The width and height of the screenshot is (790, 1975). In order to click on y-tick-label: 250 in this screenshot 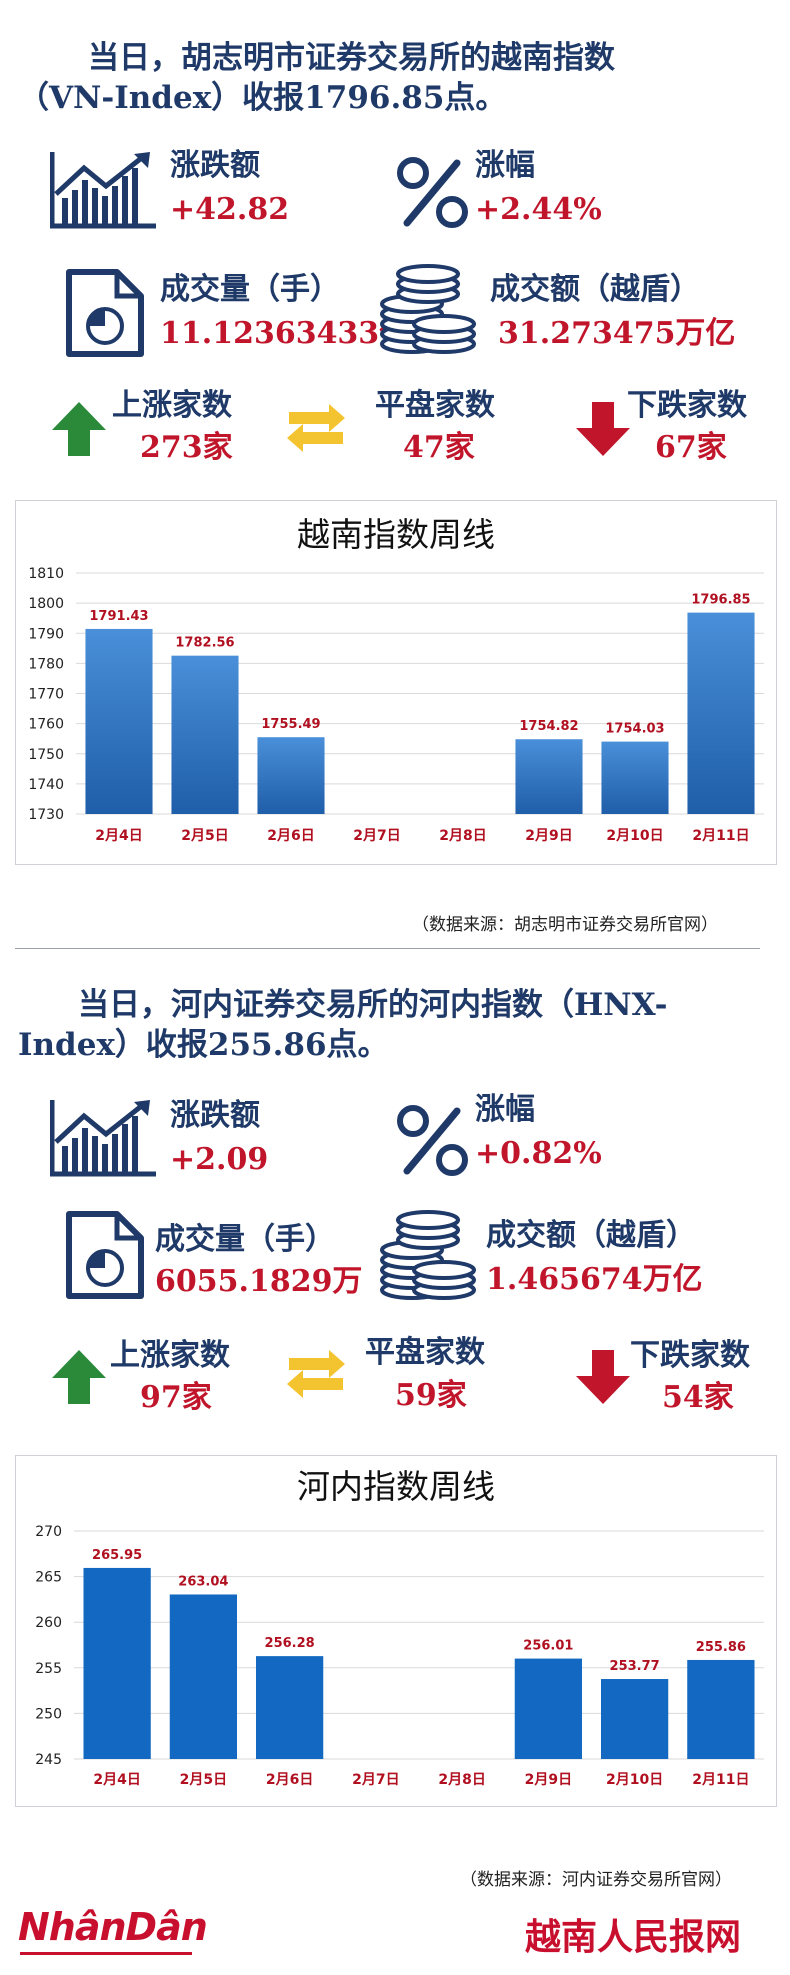, I will do `click(48, 1714)`.